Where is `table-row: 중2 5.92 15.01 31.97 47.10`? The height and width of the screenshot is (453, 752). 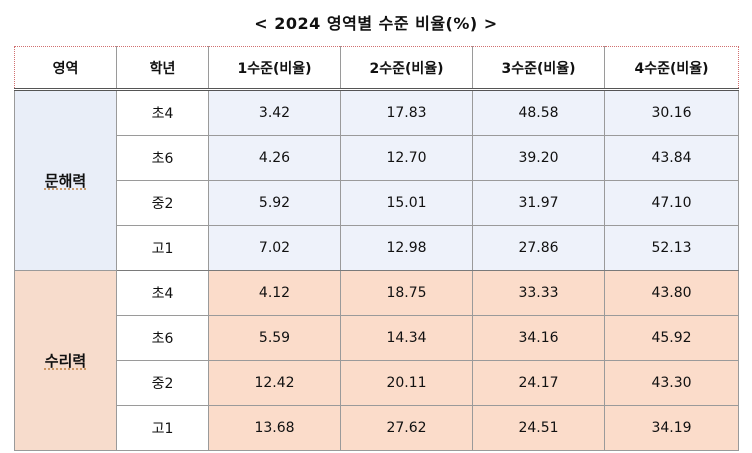
table-row: 중2 5.92 15.01 31.97 47.10 is located at coordinates (377, 203).